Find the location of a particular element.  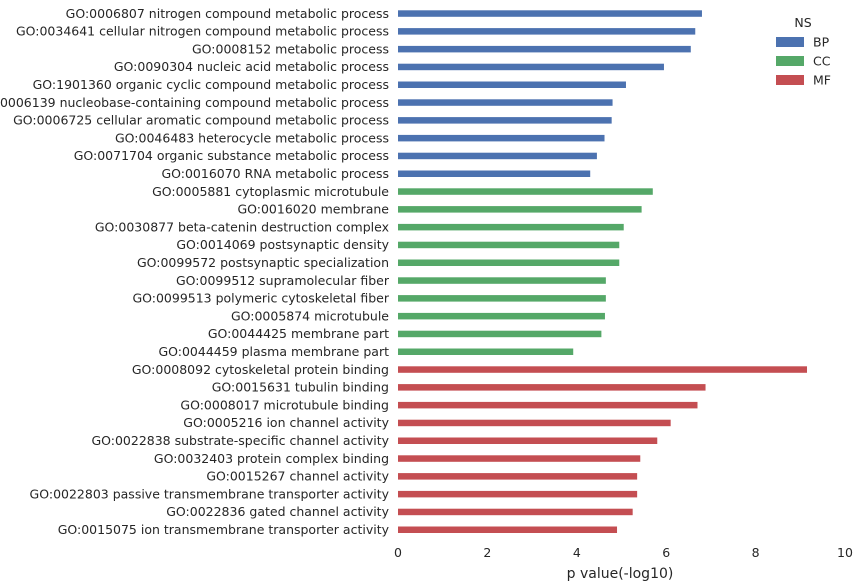

category-label: GO:0008092 cytoskeletal protein binding is located at coordinates (260, 369).